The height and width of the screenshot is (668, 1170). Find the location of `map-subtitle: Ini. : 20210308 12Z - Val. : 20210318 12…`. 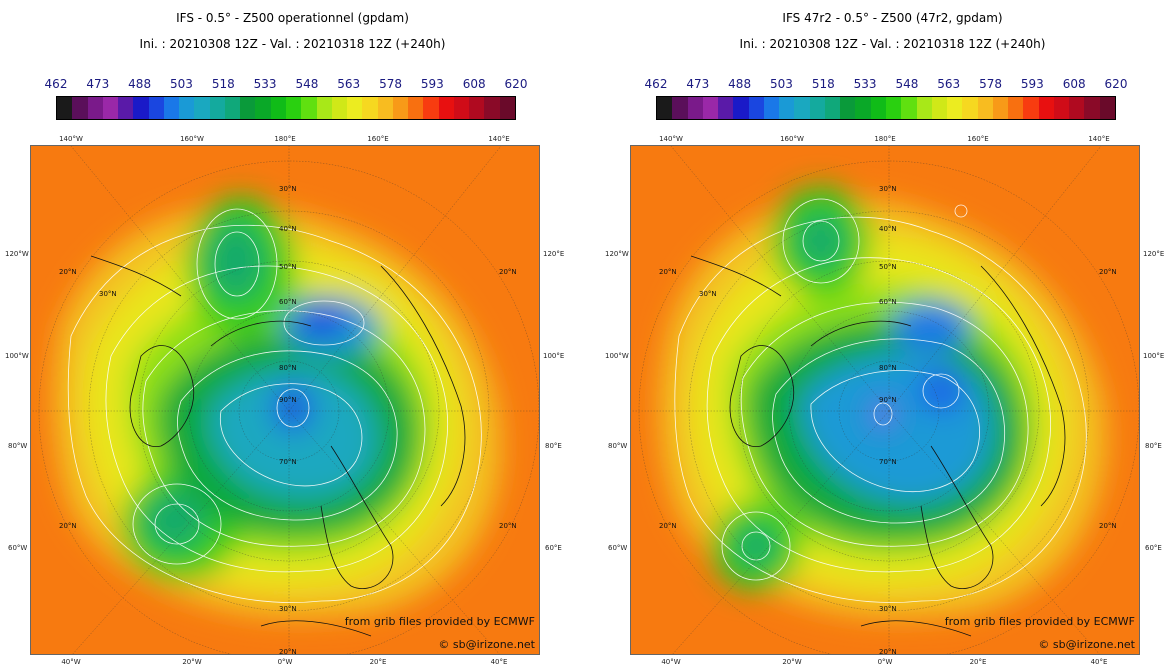

map-subtitle: Ini. : 20210308 12Z - Val. : 20210318 12… is located at coordinates (892, 44).